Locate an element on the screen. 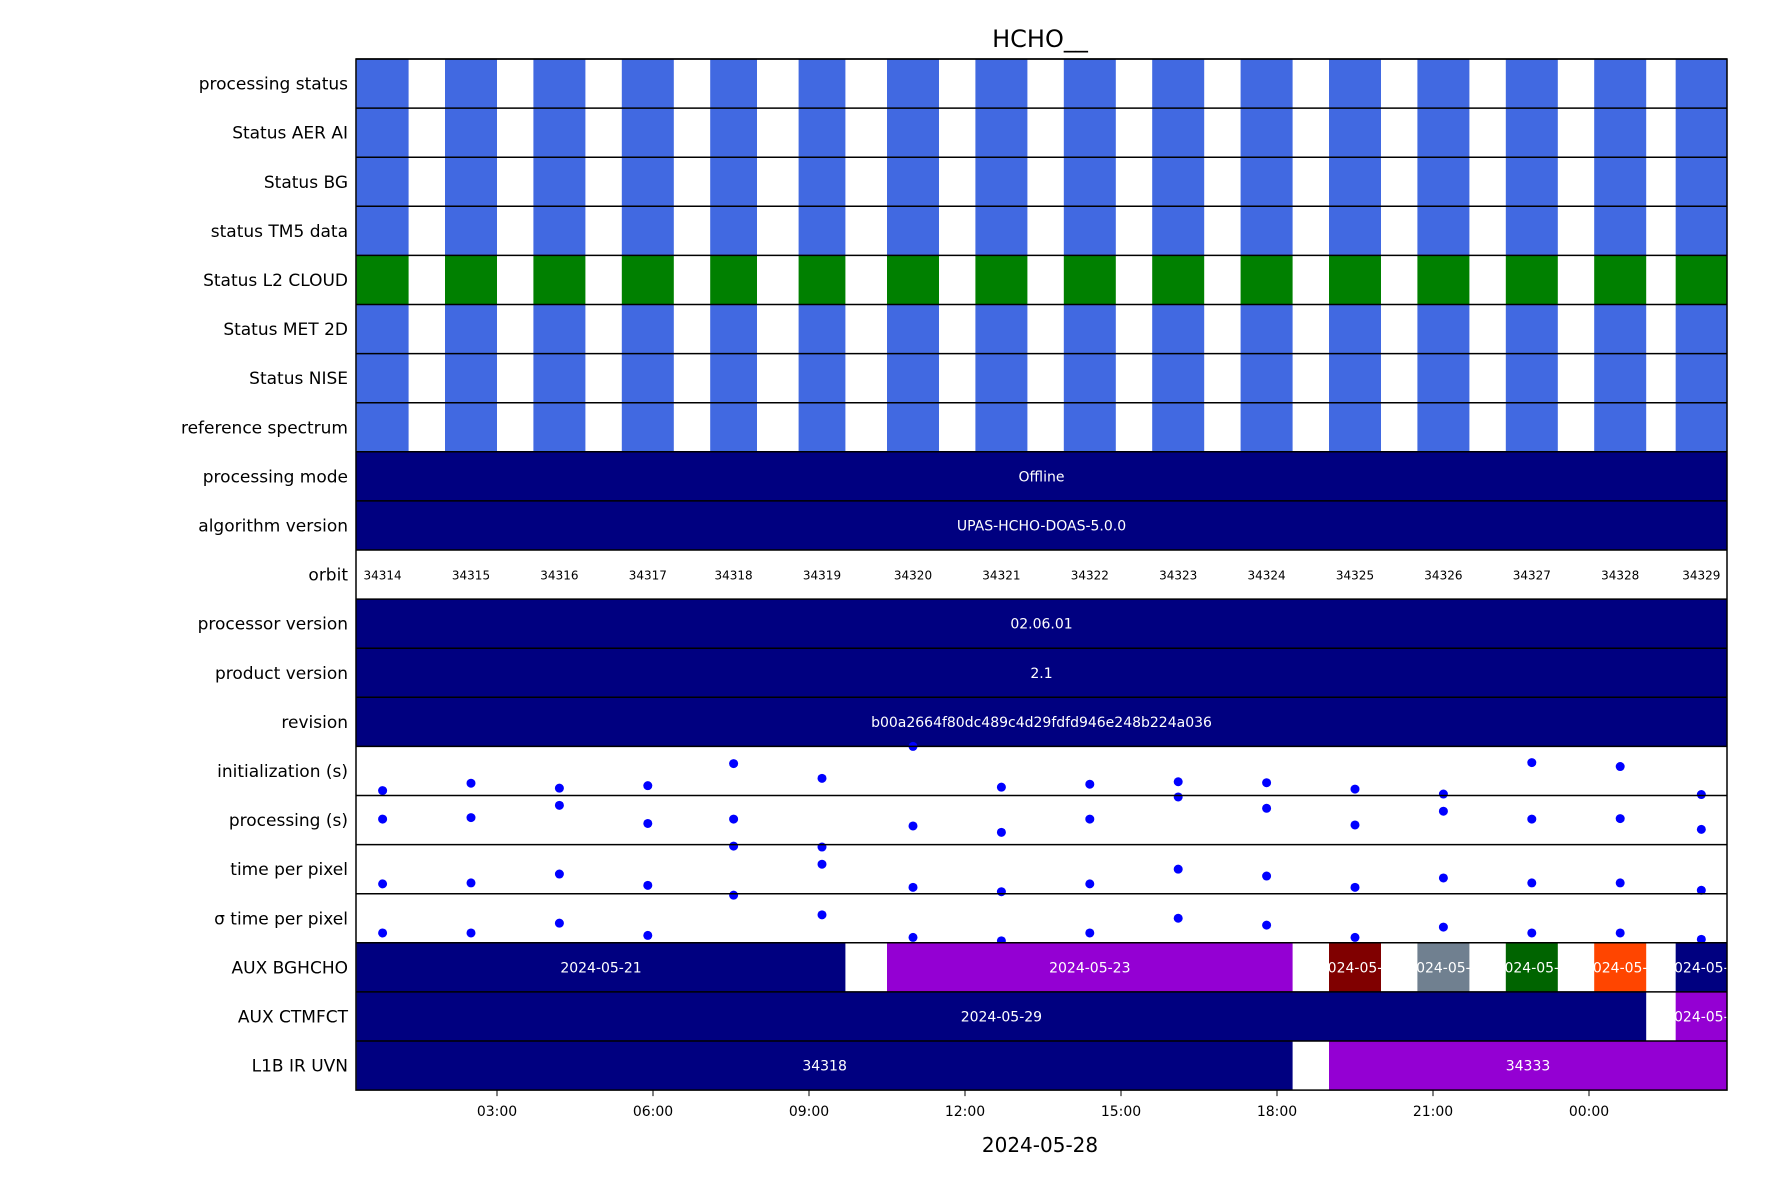 The height and width of the screenshot is (1181, 1771). row-7: reference spectrum is located at coordinates (954, 426).